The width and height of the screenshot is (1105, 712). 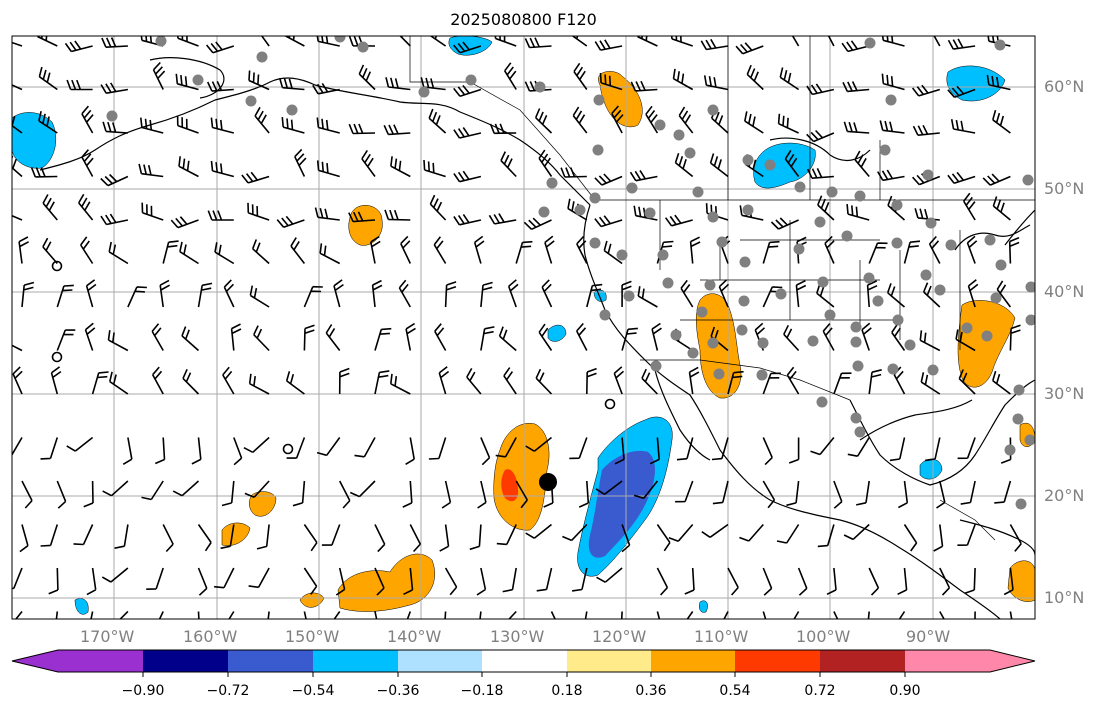 What do you see at coordinates (1064, 86) in the screenshot?
I see `lat-label-60n: 60°N` at bounding box center [1064, 86].